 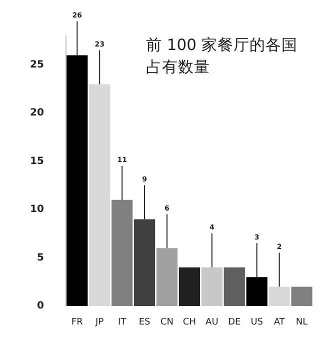 I want to click on y-tick-label: 20, so click(x=37, y=113).